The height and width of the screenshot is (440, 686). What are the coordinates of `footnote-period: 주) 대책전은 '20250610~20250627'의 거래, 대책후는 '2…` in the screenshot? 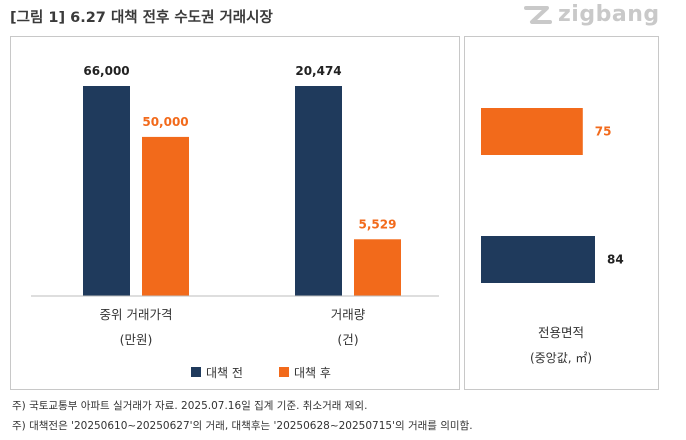 It's located at (242, 426).